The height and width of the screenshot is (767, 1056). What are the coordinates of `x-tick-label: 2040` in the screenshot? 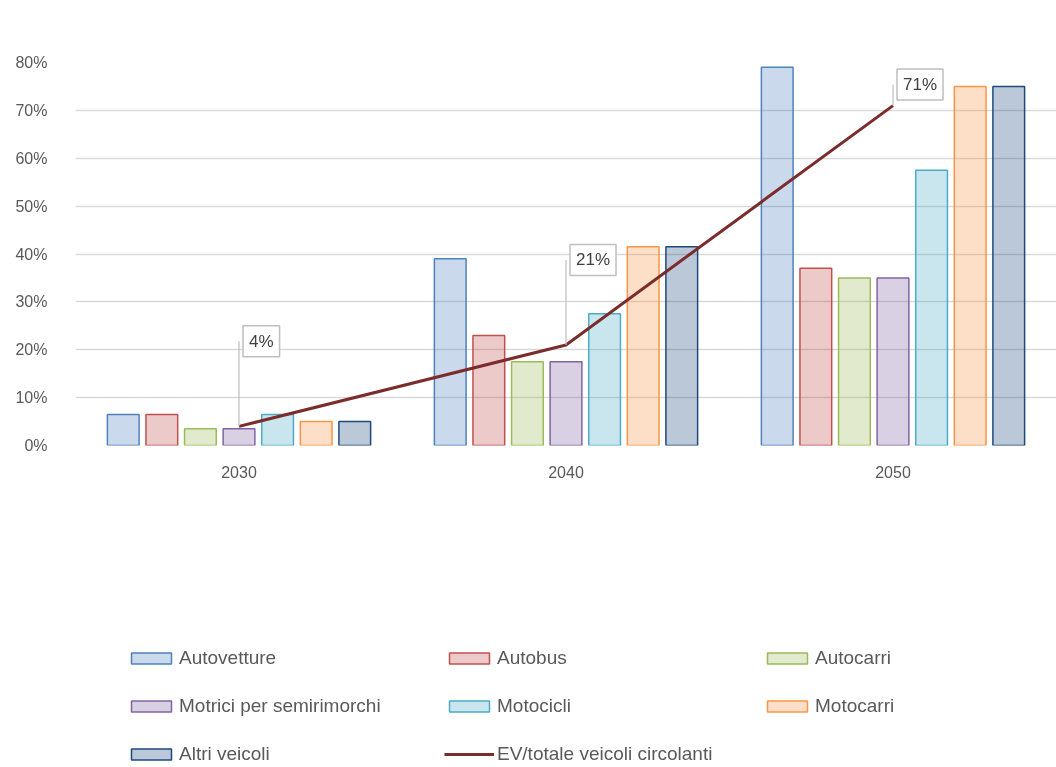 It's located at (566, 472).